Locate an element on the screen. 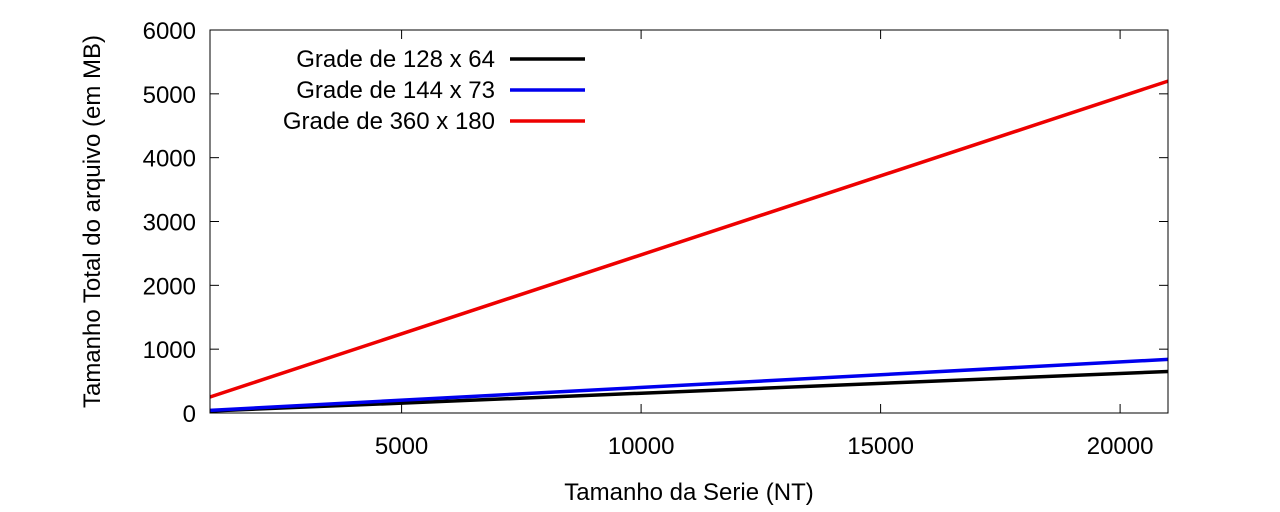 This screenshot has height=512, width=1280. x-tick-label: 20000 is located at coordinates (1120, 446).